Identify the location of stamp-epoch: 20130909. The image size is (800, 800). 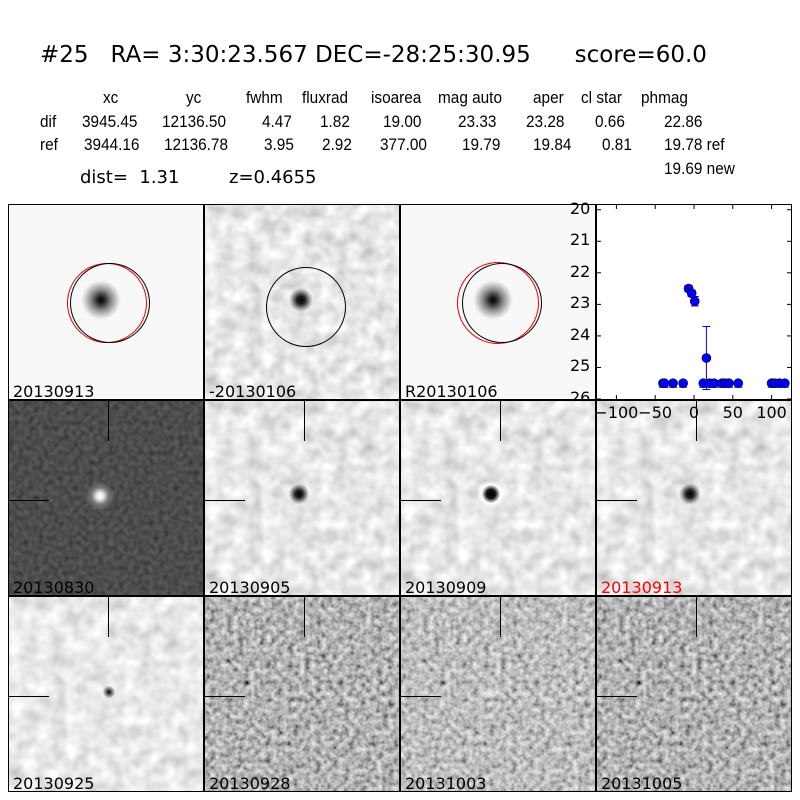
(498, 498).